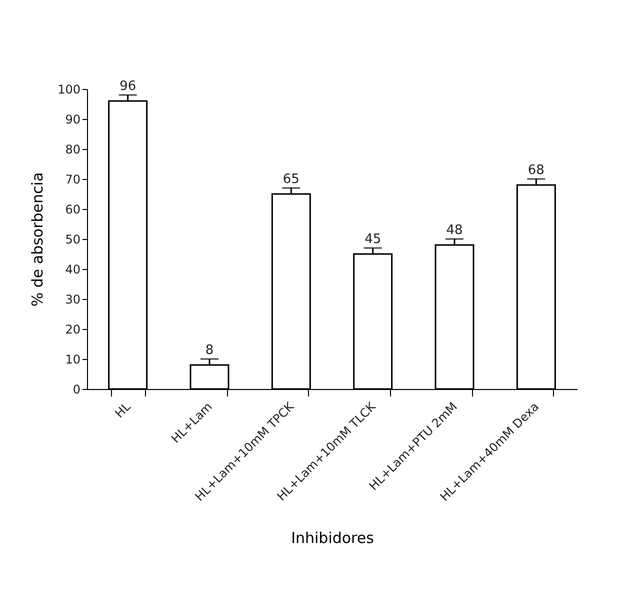 This screenshot has height=615, width=620. I want to click on data-label: 65, so click(291, 179).